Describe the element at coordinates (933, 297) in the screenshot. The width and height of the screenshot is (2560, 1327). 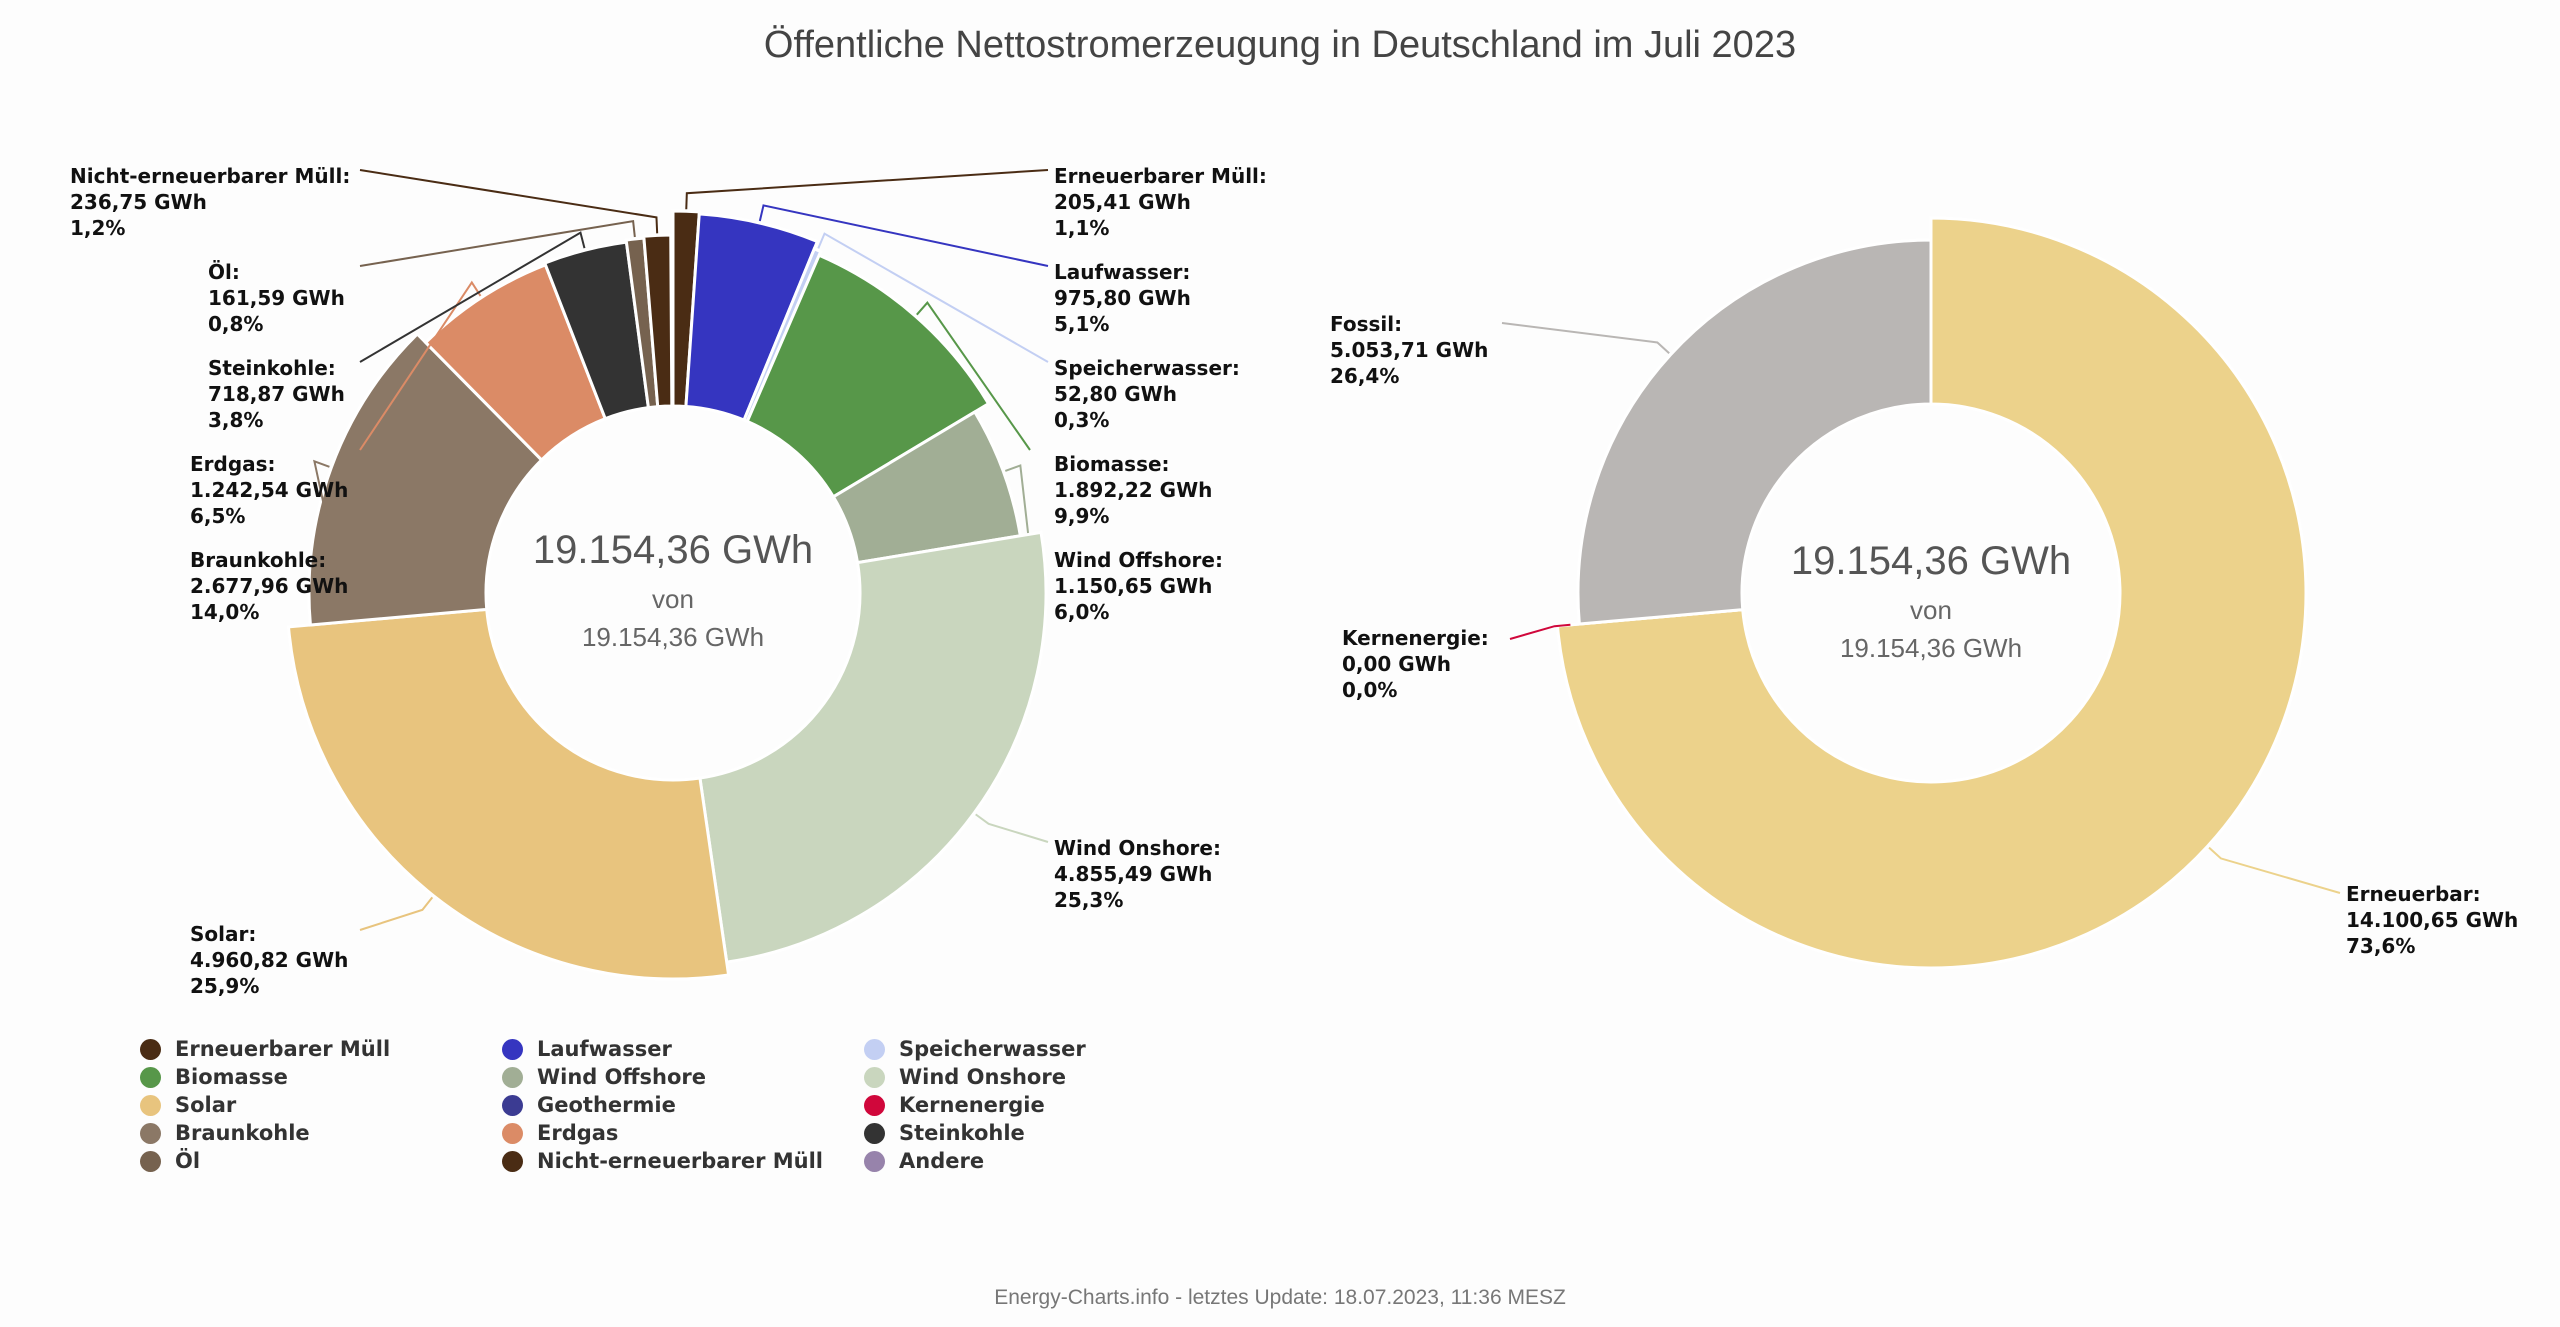
I see `left-leader-line-speicherwasser` at that location.